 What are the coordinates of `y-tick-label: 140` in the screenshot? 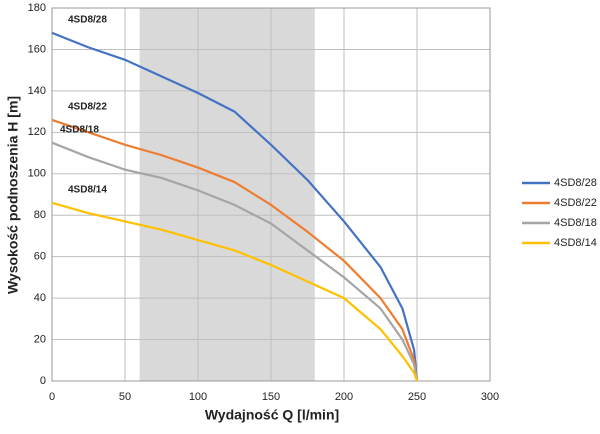 It's located at (37, 91).